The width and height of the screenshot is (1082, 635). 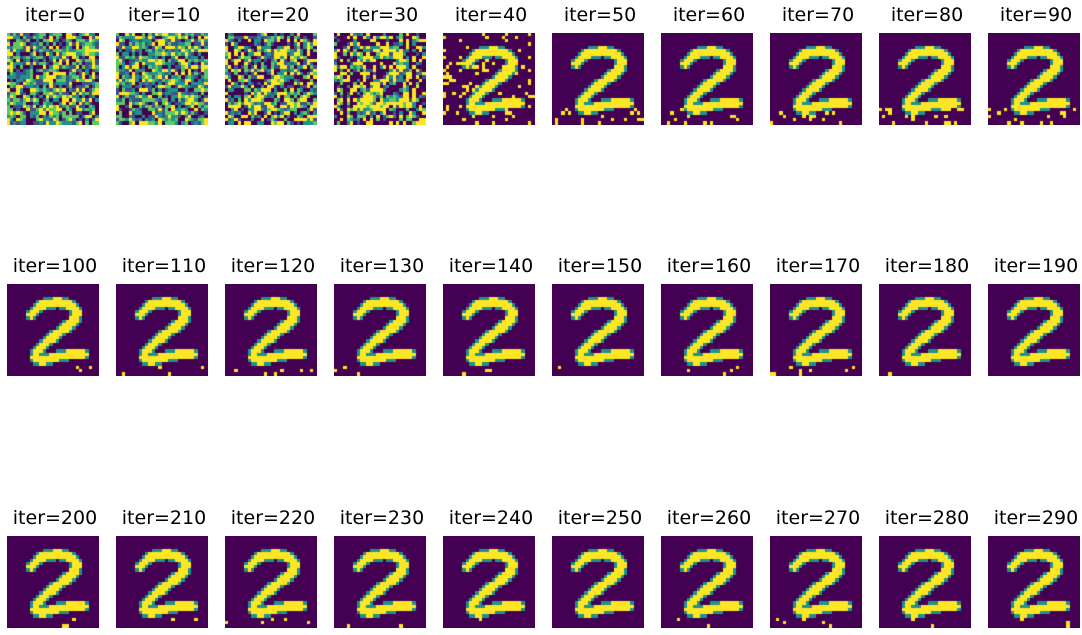 What do you see at coordinates (273, 266) in the screenshot?
I see `panel-title: iter=120` at bounding box center [273, 266].